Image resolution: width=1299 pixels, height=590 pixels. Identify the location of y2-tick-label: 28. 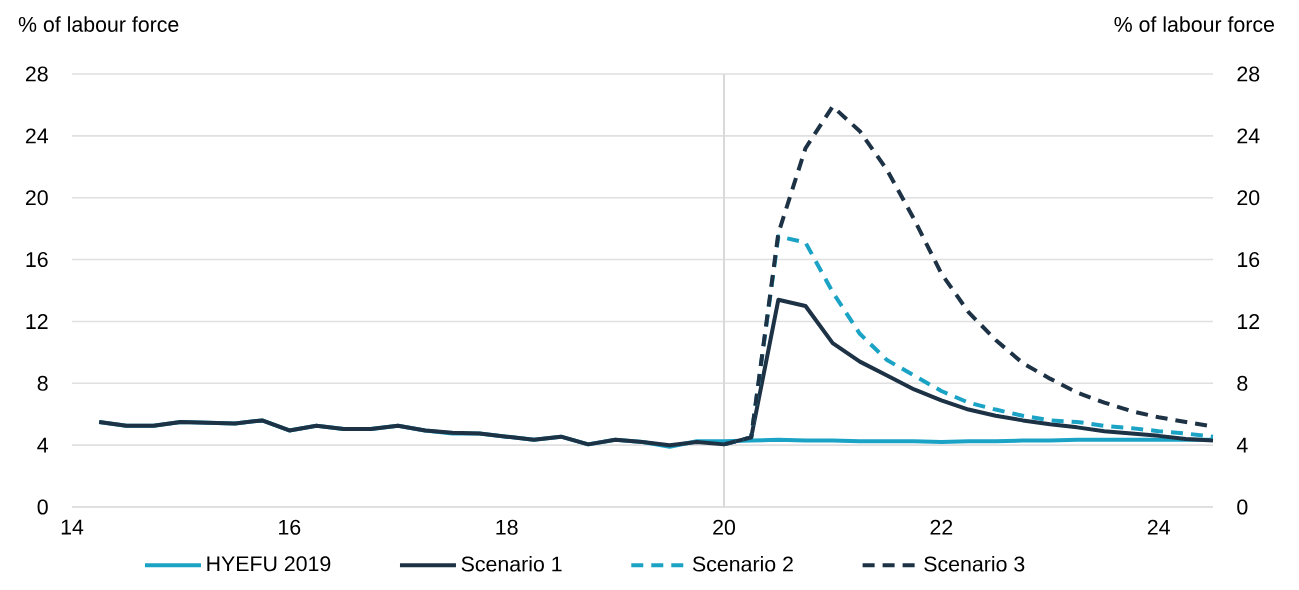
(1248, 74).